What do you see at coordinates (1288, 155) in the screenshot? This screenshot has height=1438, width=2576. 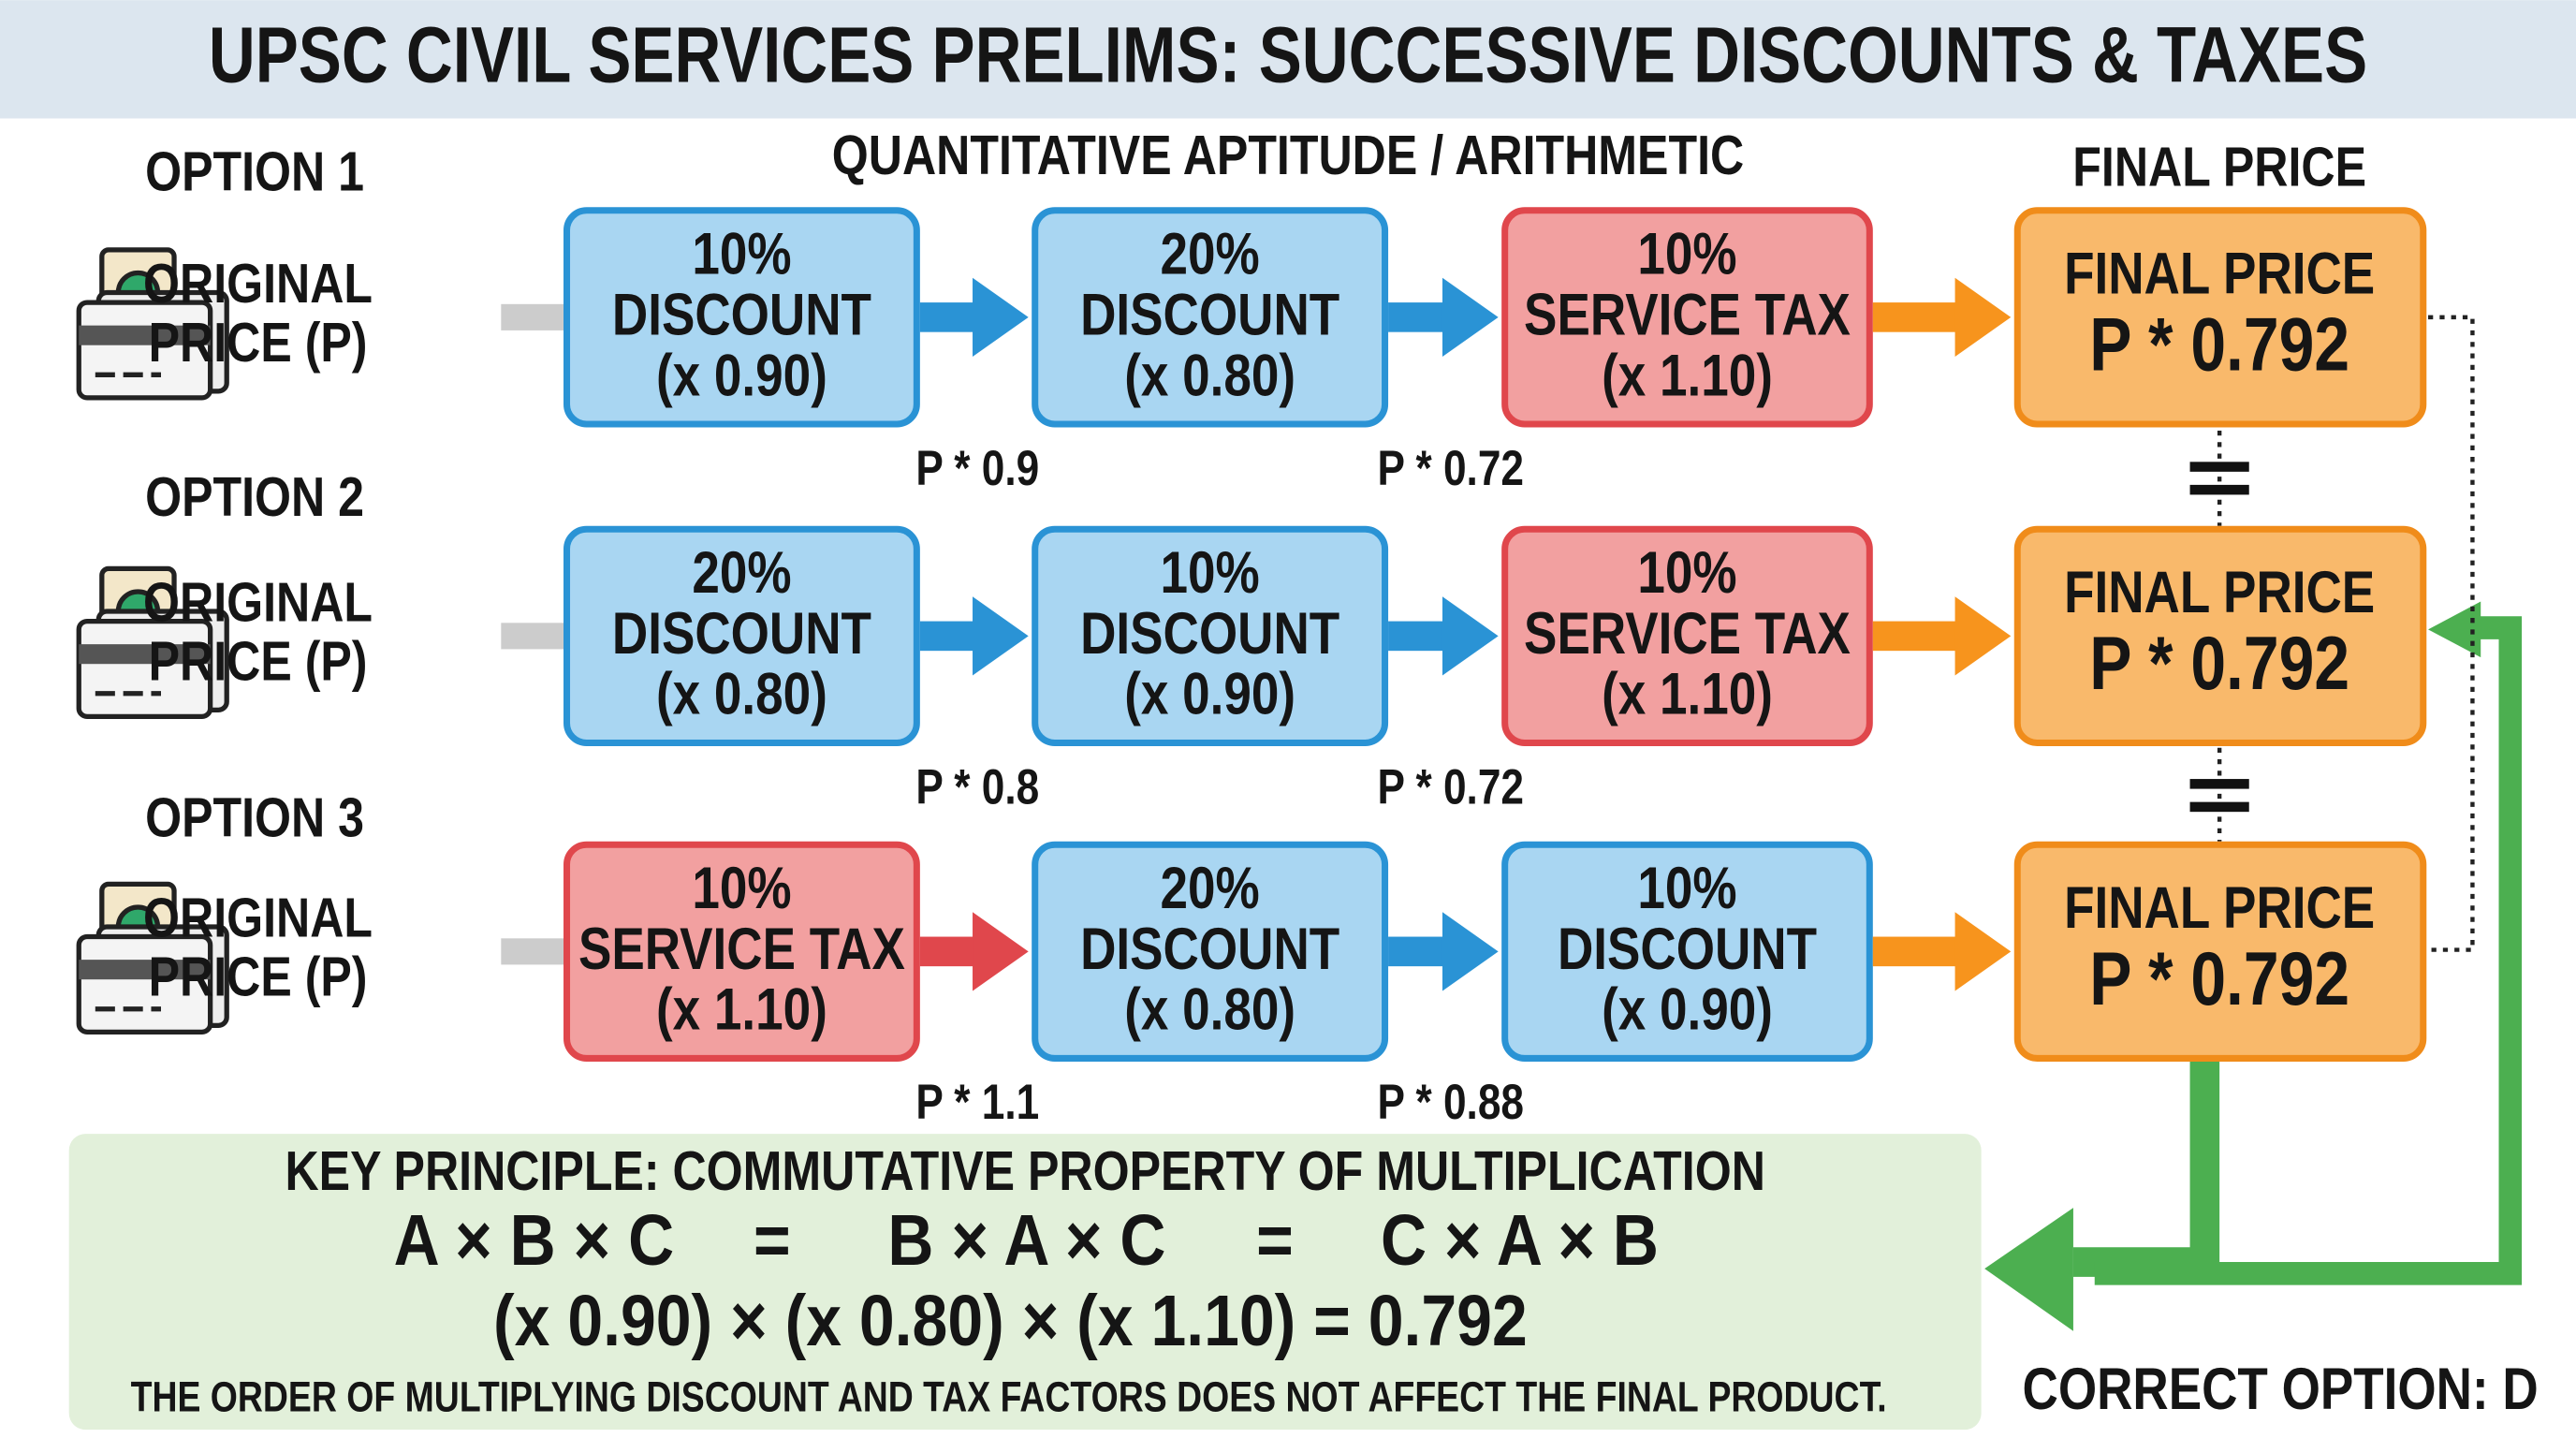 I see `subtitle: QUANTITATIVE APTITUDE / ARITHMETIC` at bounding box center [1288, 155].